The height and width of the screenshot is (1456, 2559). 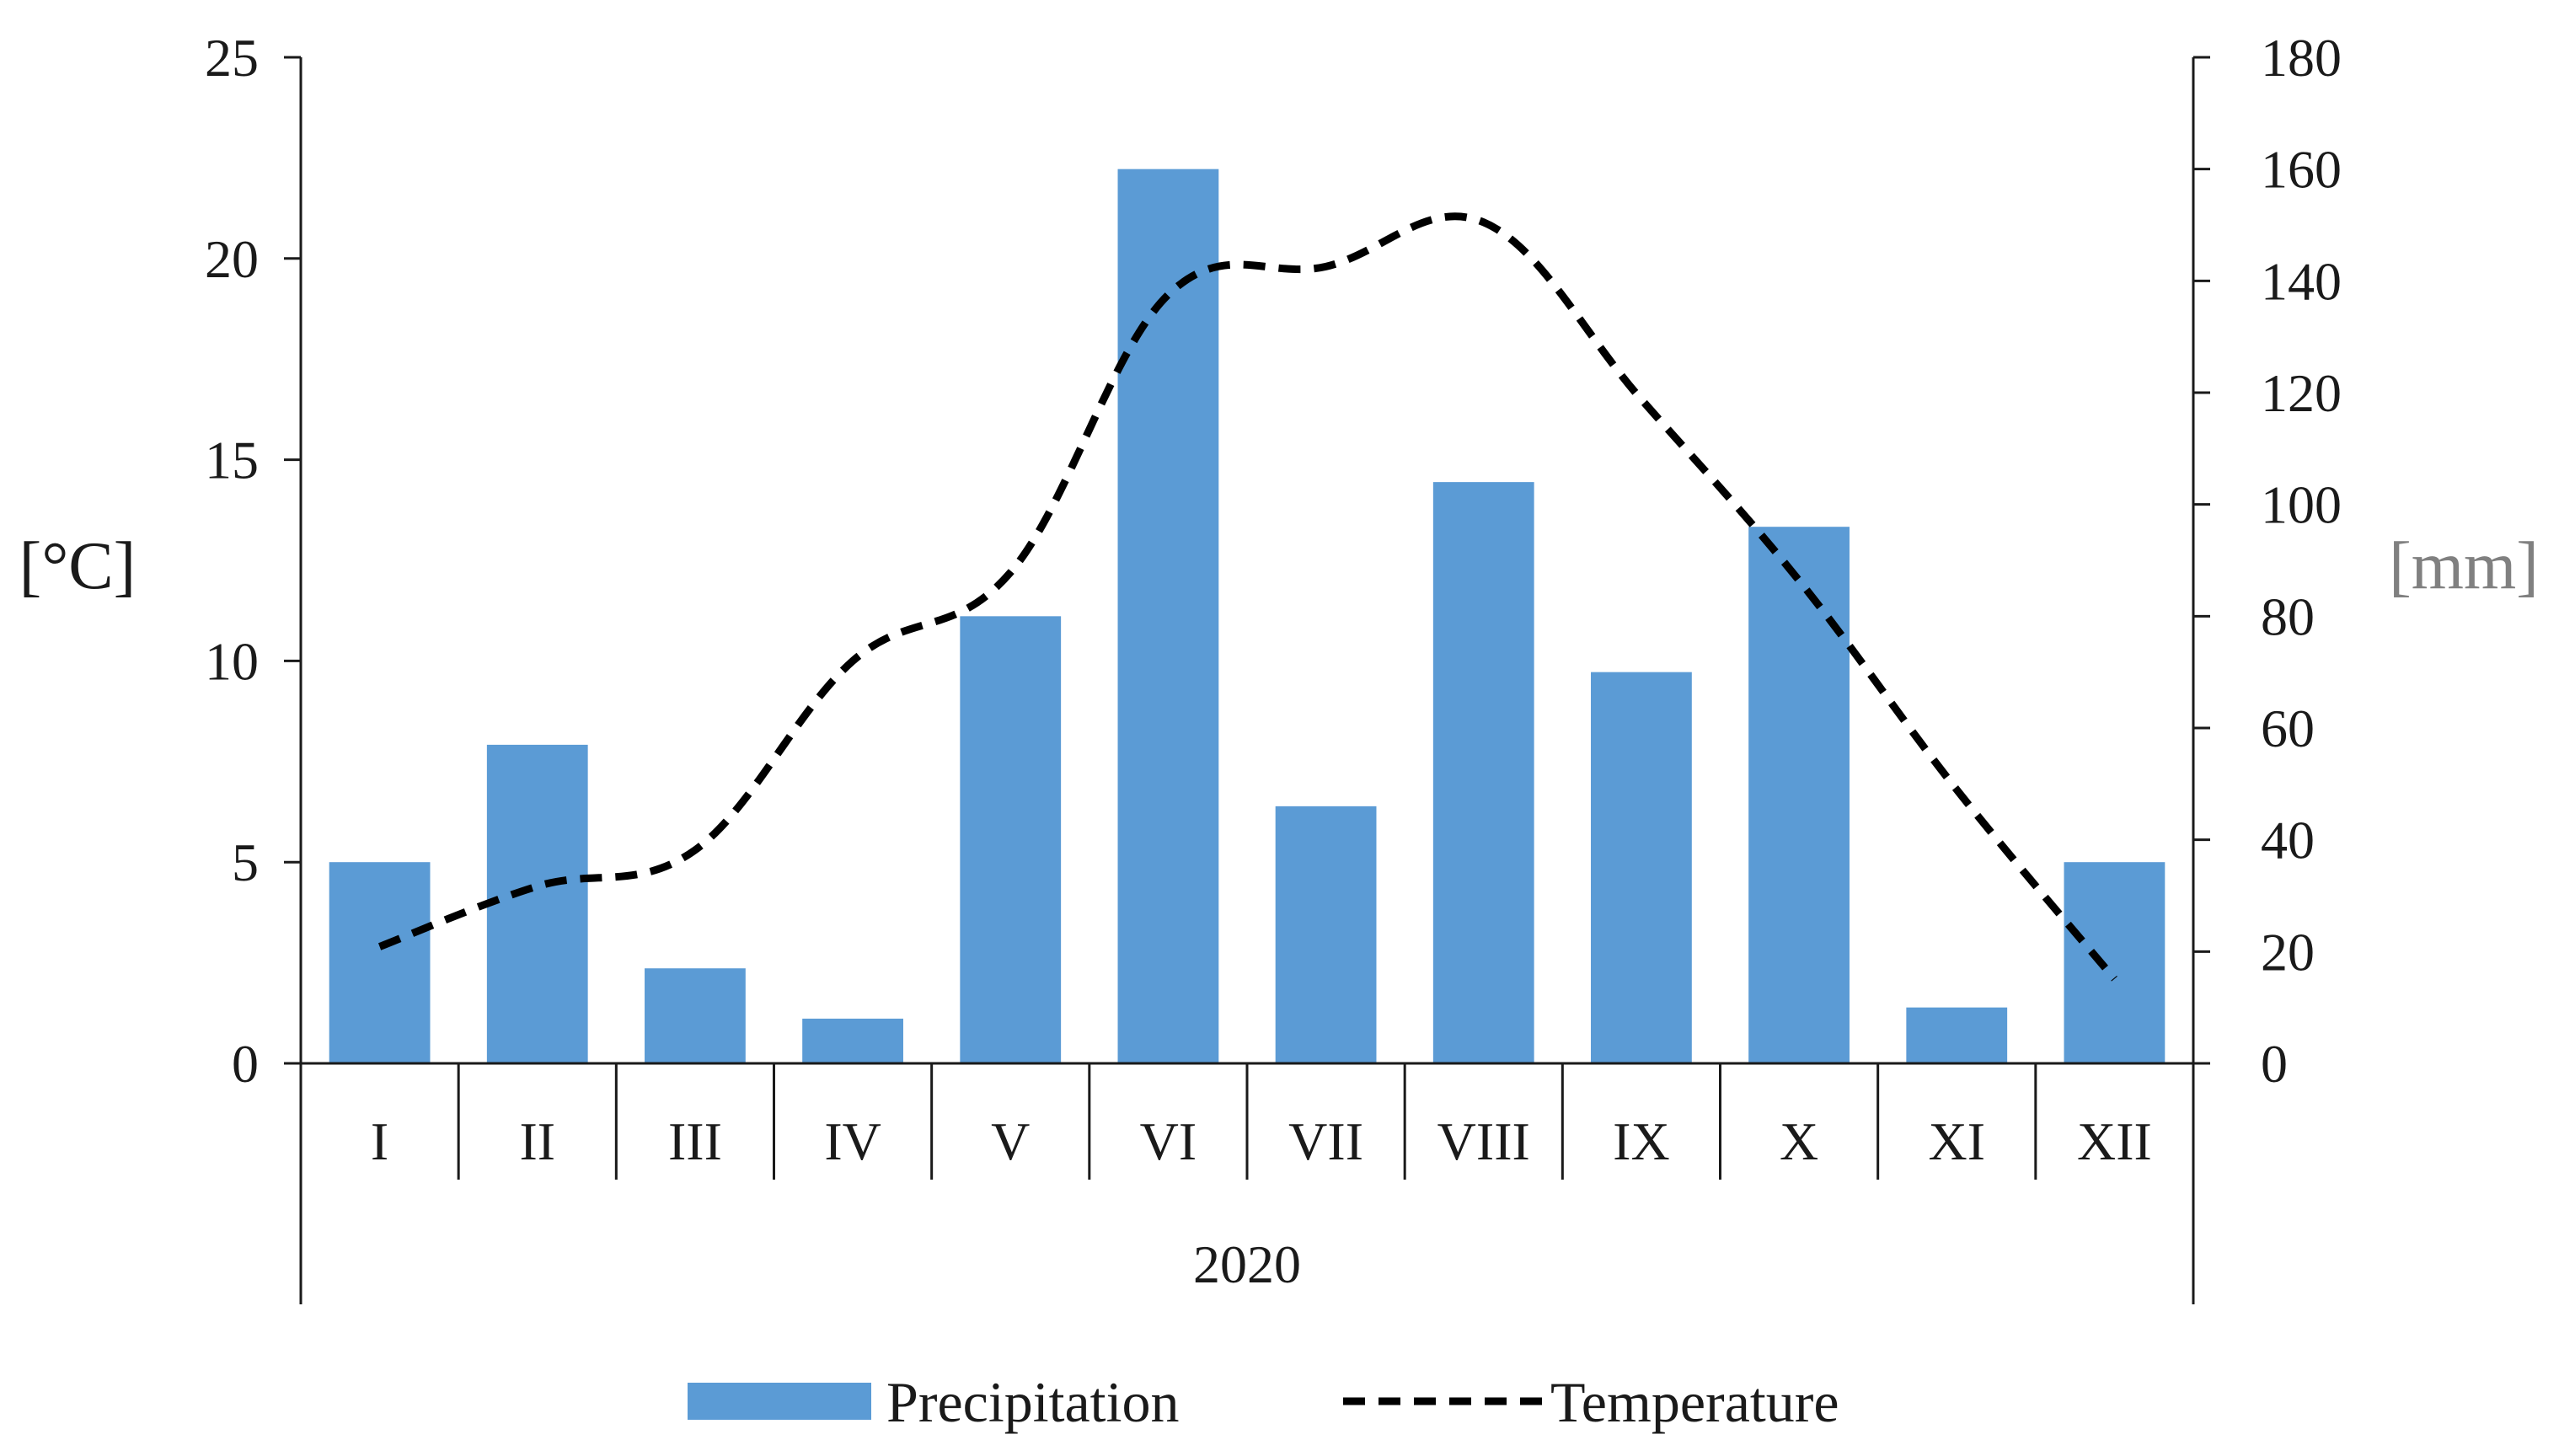 What do you see at coordinates (852, 1040) in the screenshot?
I see `bar-precipitation-IV` at bounding box center [852, 1040].